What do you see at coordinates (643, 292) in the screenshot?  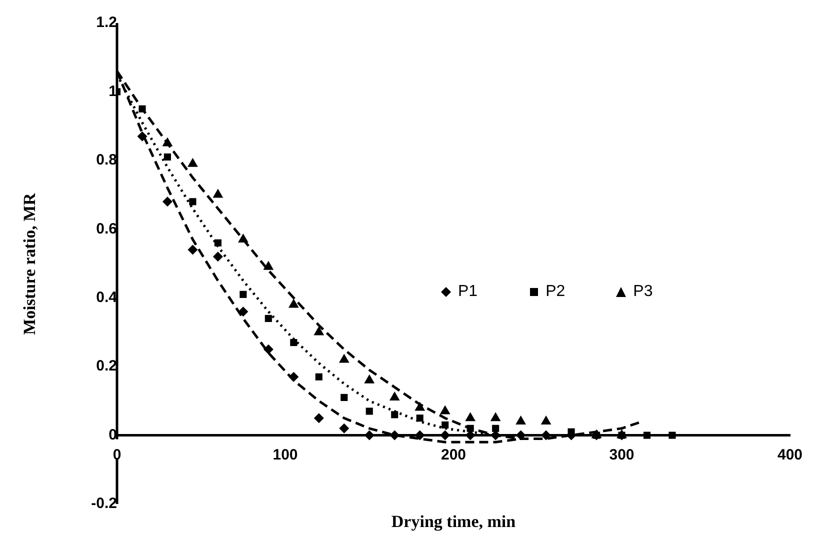 I see `legend-label: P3` at bounding box center [643, 292].